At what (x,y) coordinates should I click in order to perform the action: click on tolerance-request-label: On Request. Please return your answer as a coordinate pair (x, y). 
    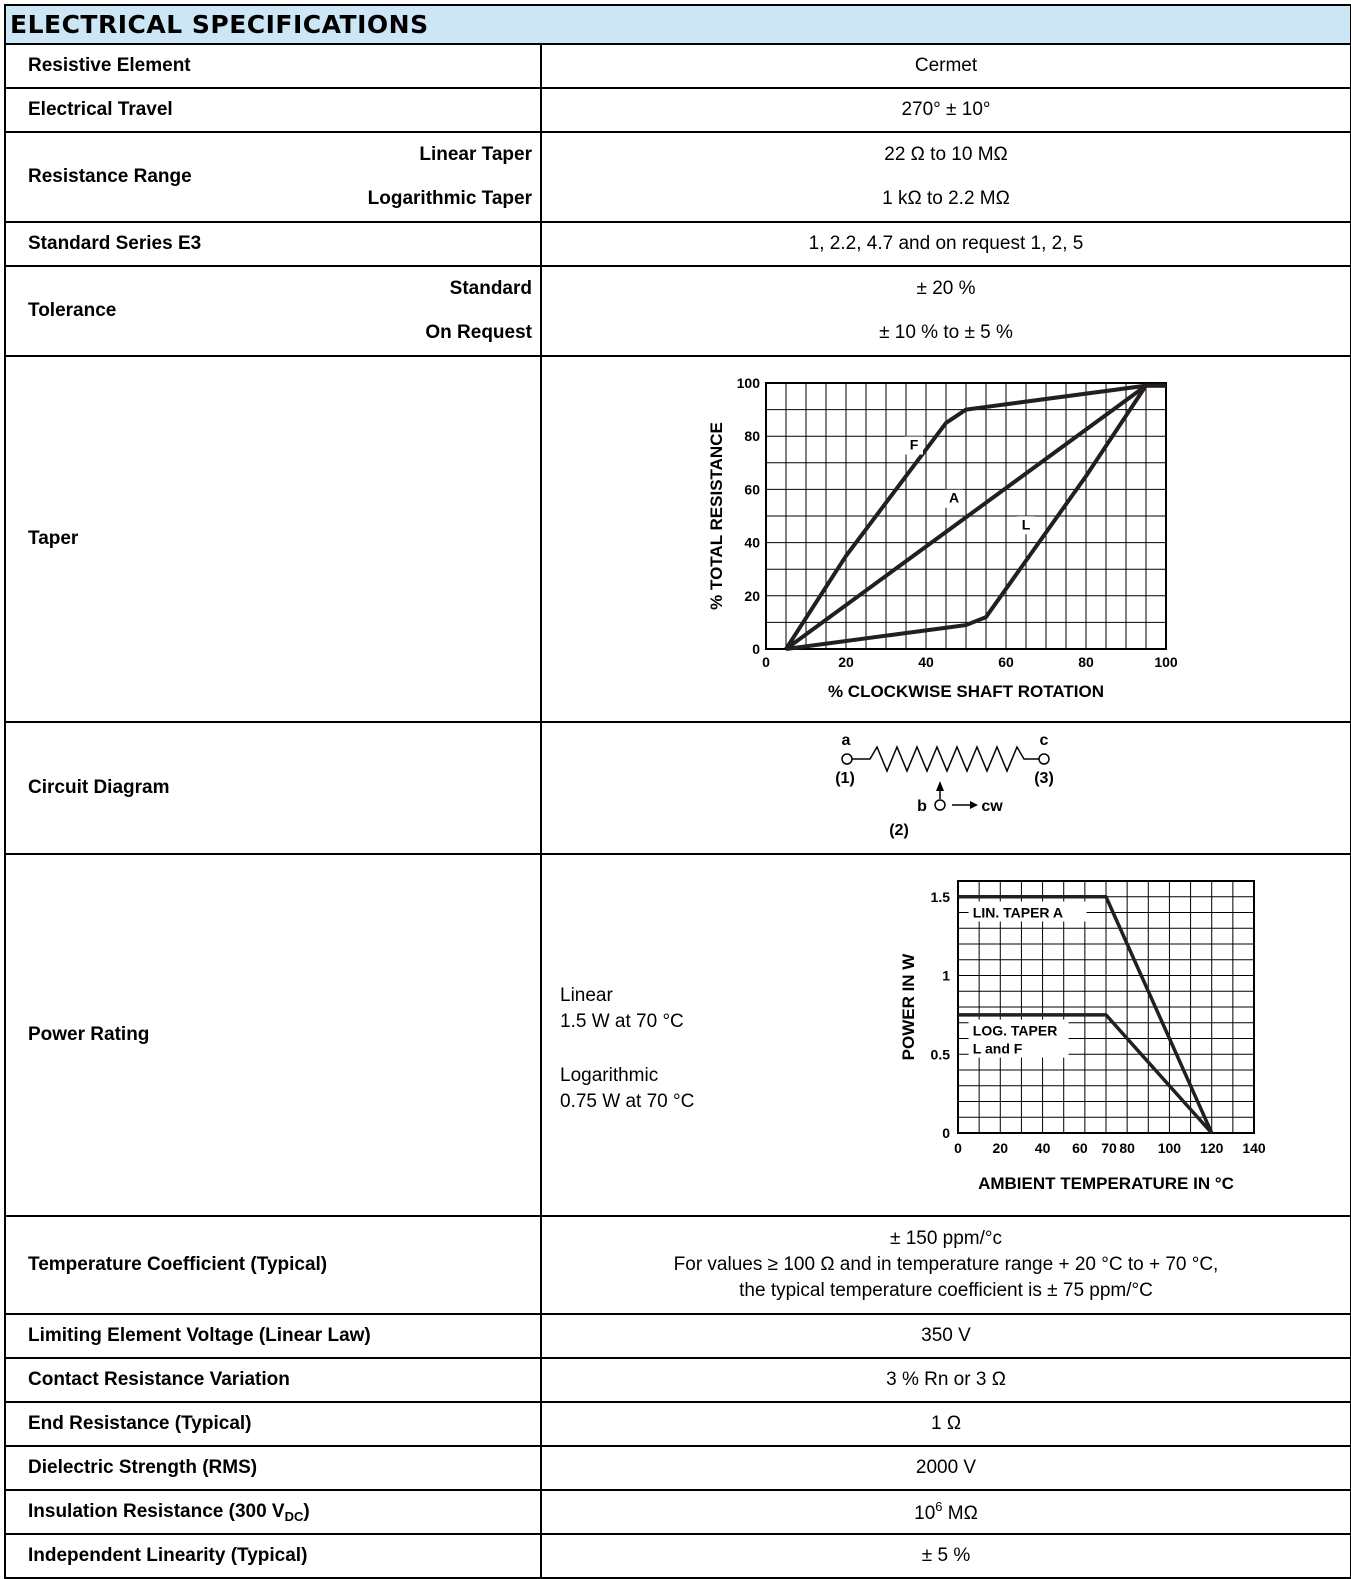
    Looking at the image, I should click on (478, 332).